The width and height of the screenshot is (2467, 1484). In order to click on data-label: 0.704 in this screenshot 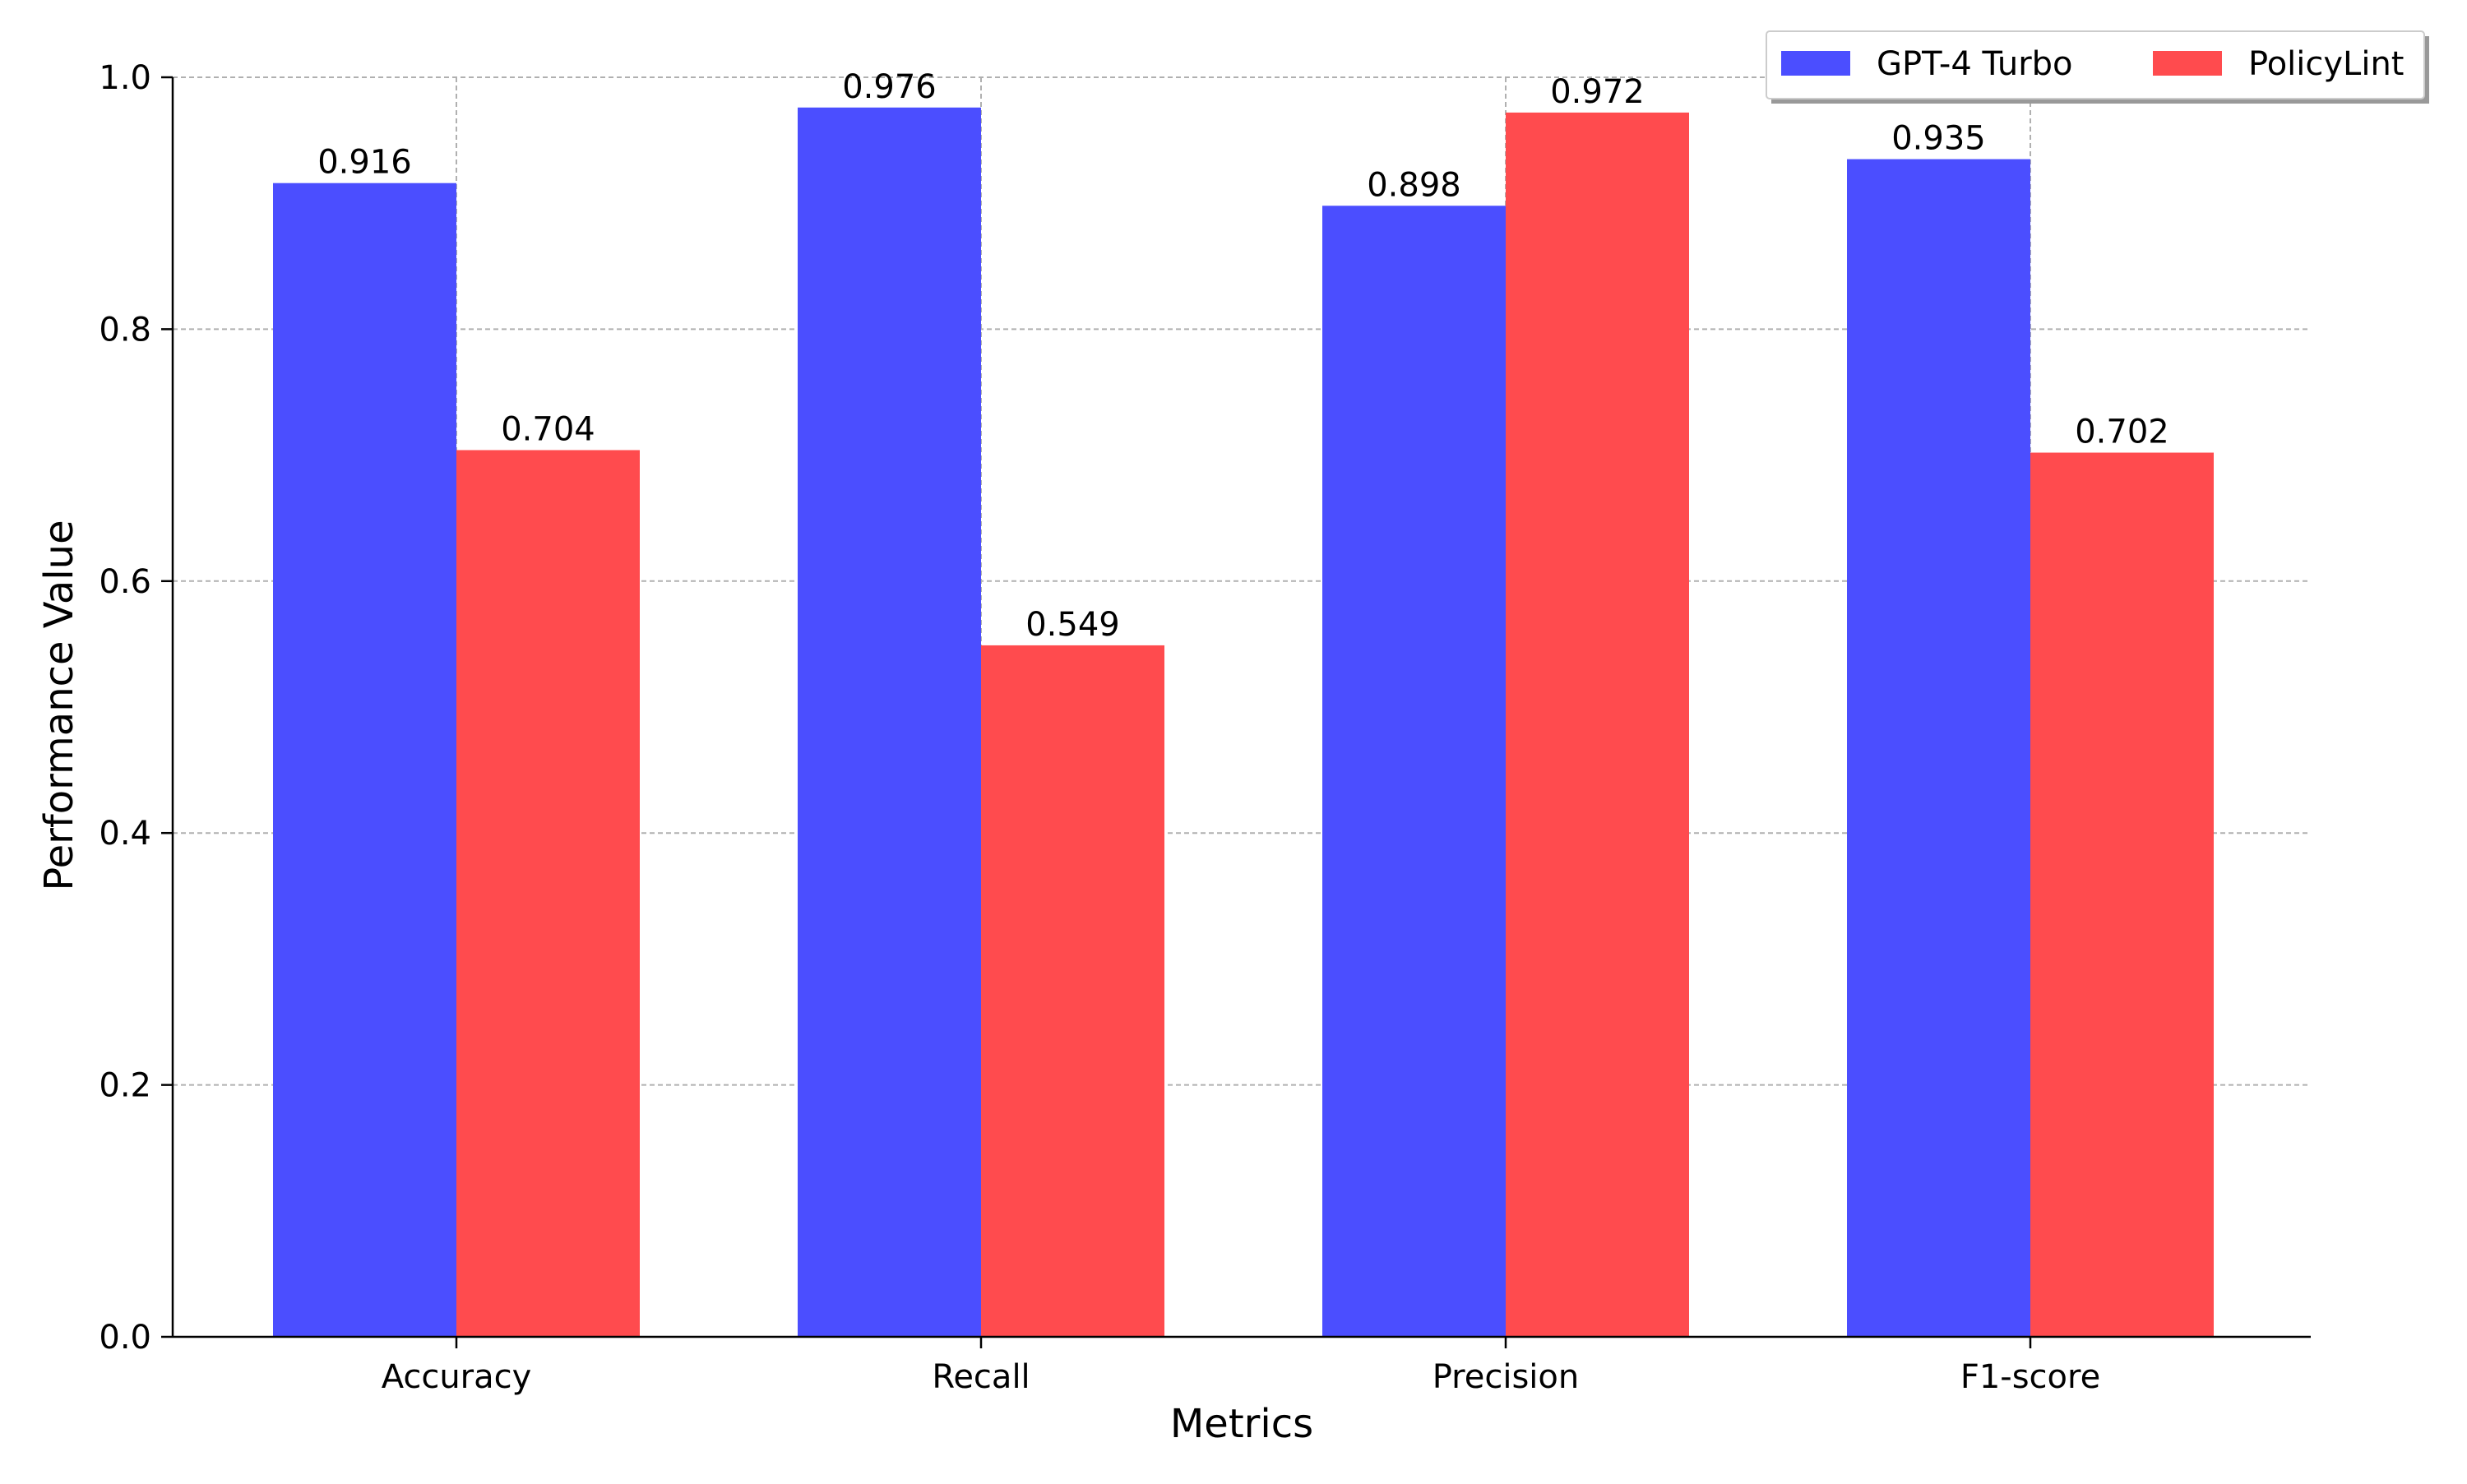, I will do `click(548, 429)`.